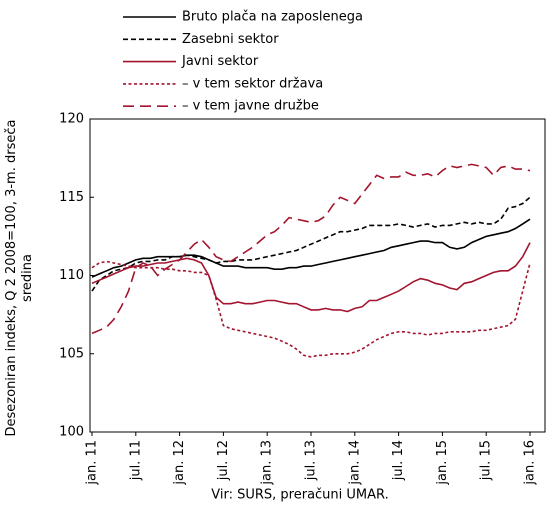 The image size is (553, 512). I want to click on x-tick-label: jul. 13, so click(311, 460).